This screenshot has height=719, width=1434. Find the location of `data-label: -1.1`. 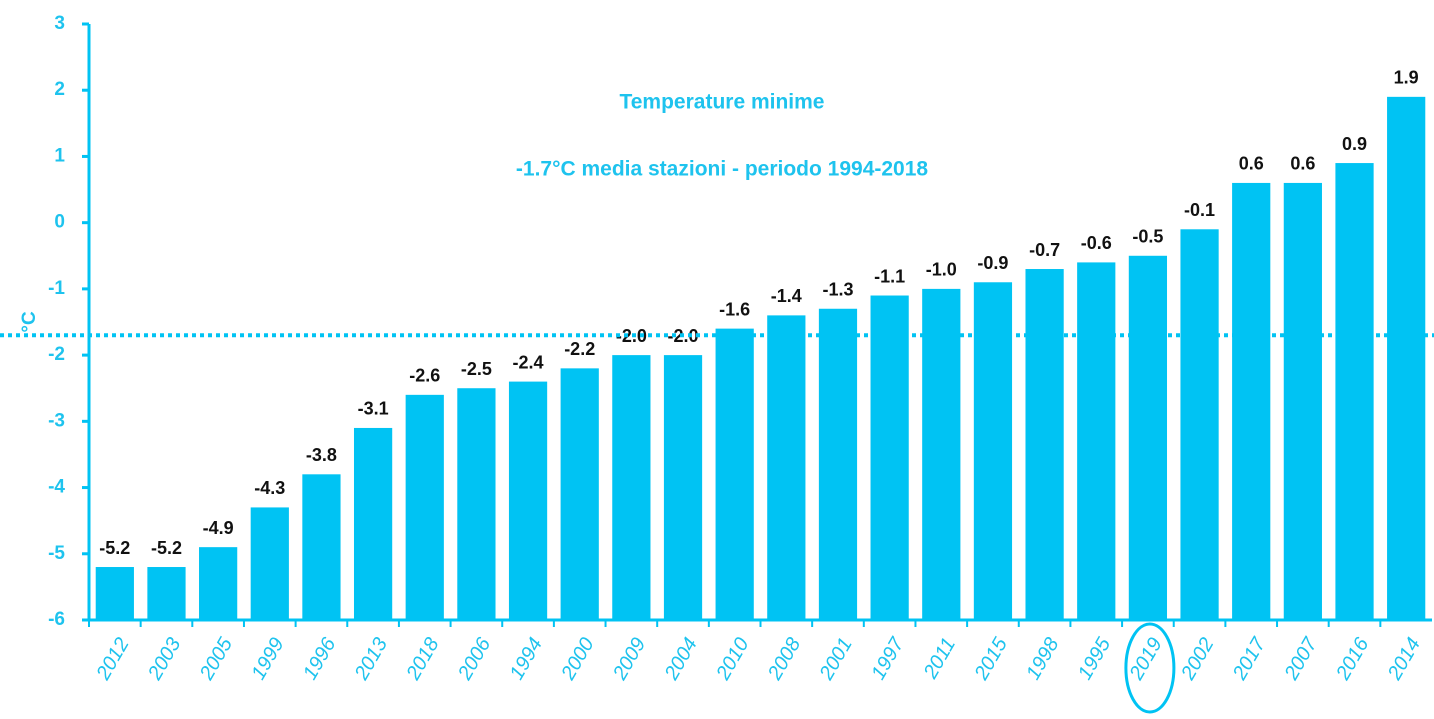

data-label: -1.1 is located at coordinates (889, 276).